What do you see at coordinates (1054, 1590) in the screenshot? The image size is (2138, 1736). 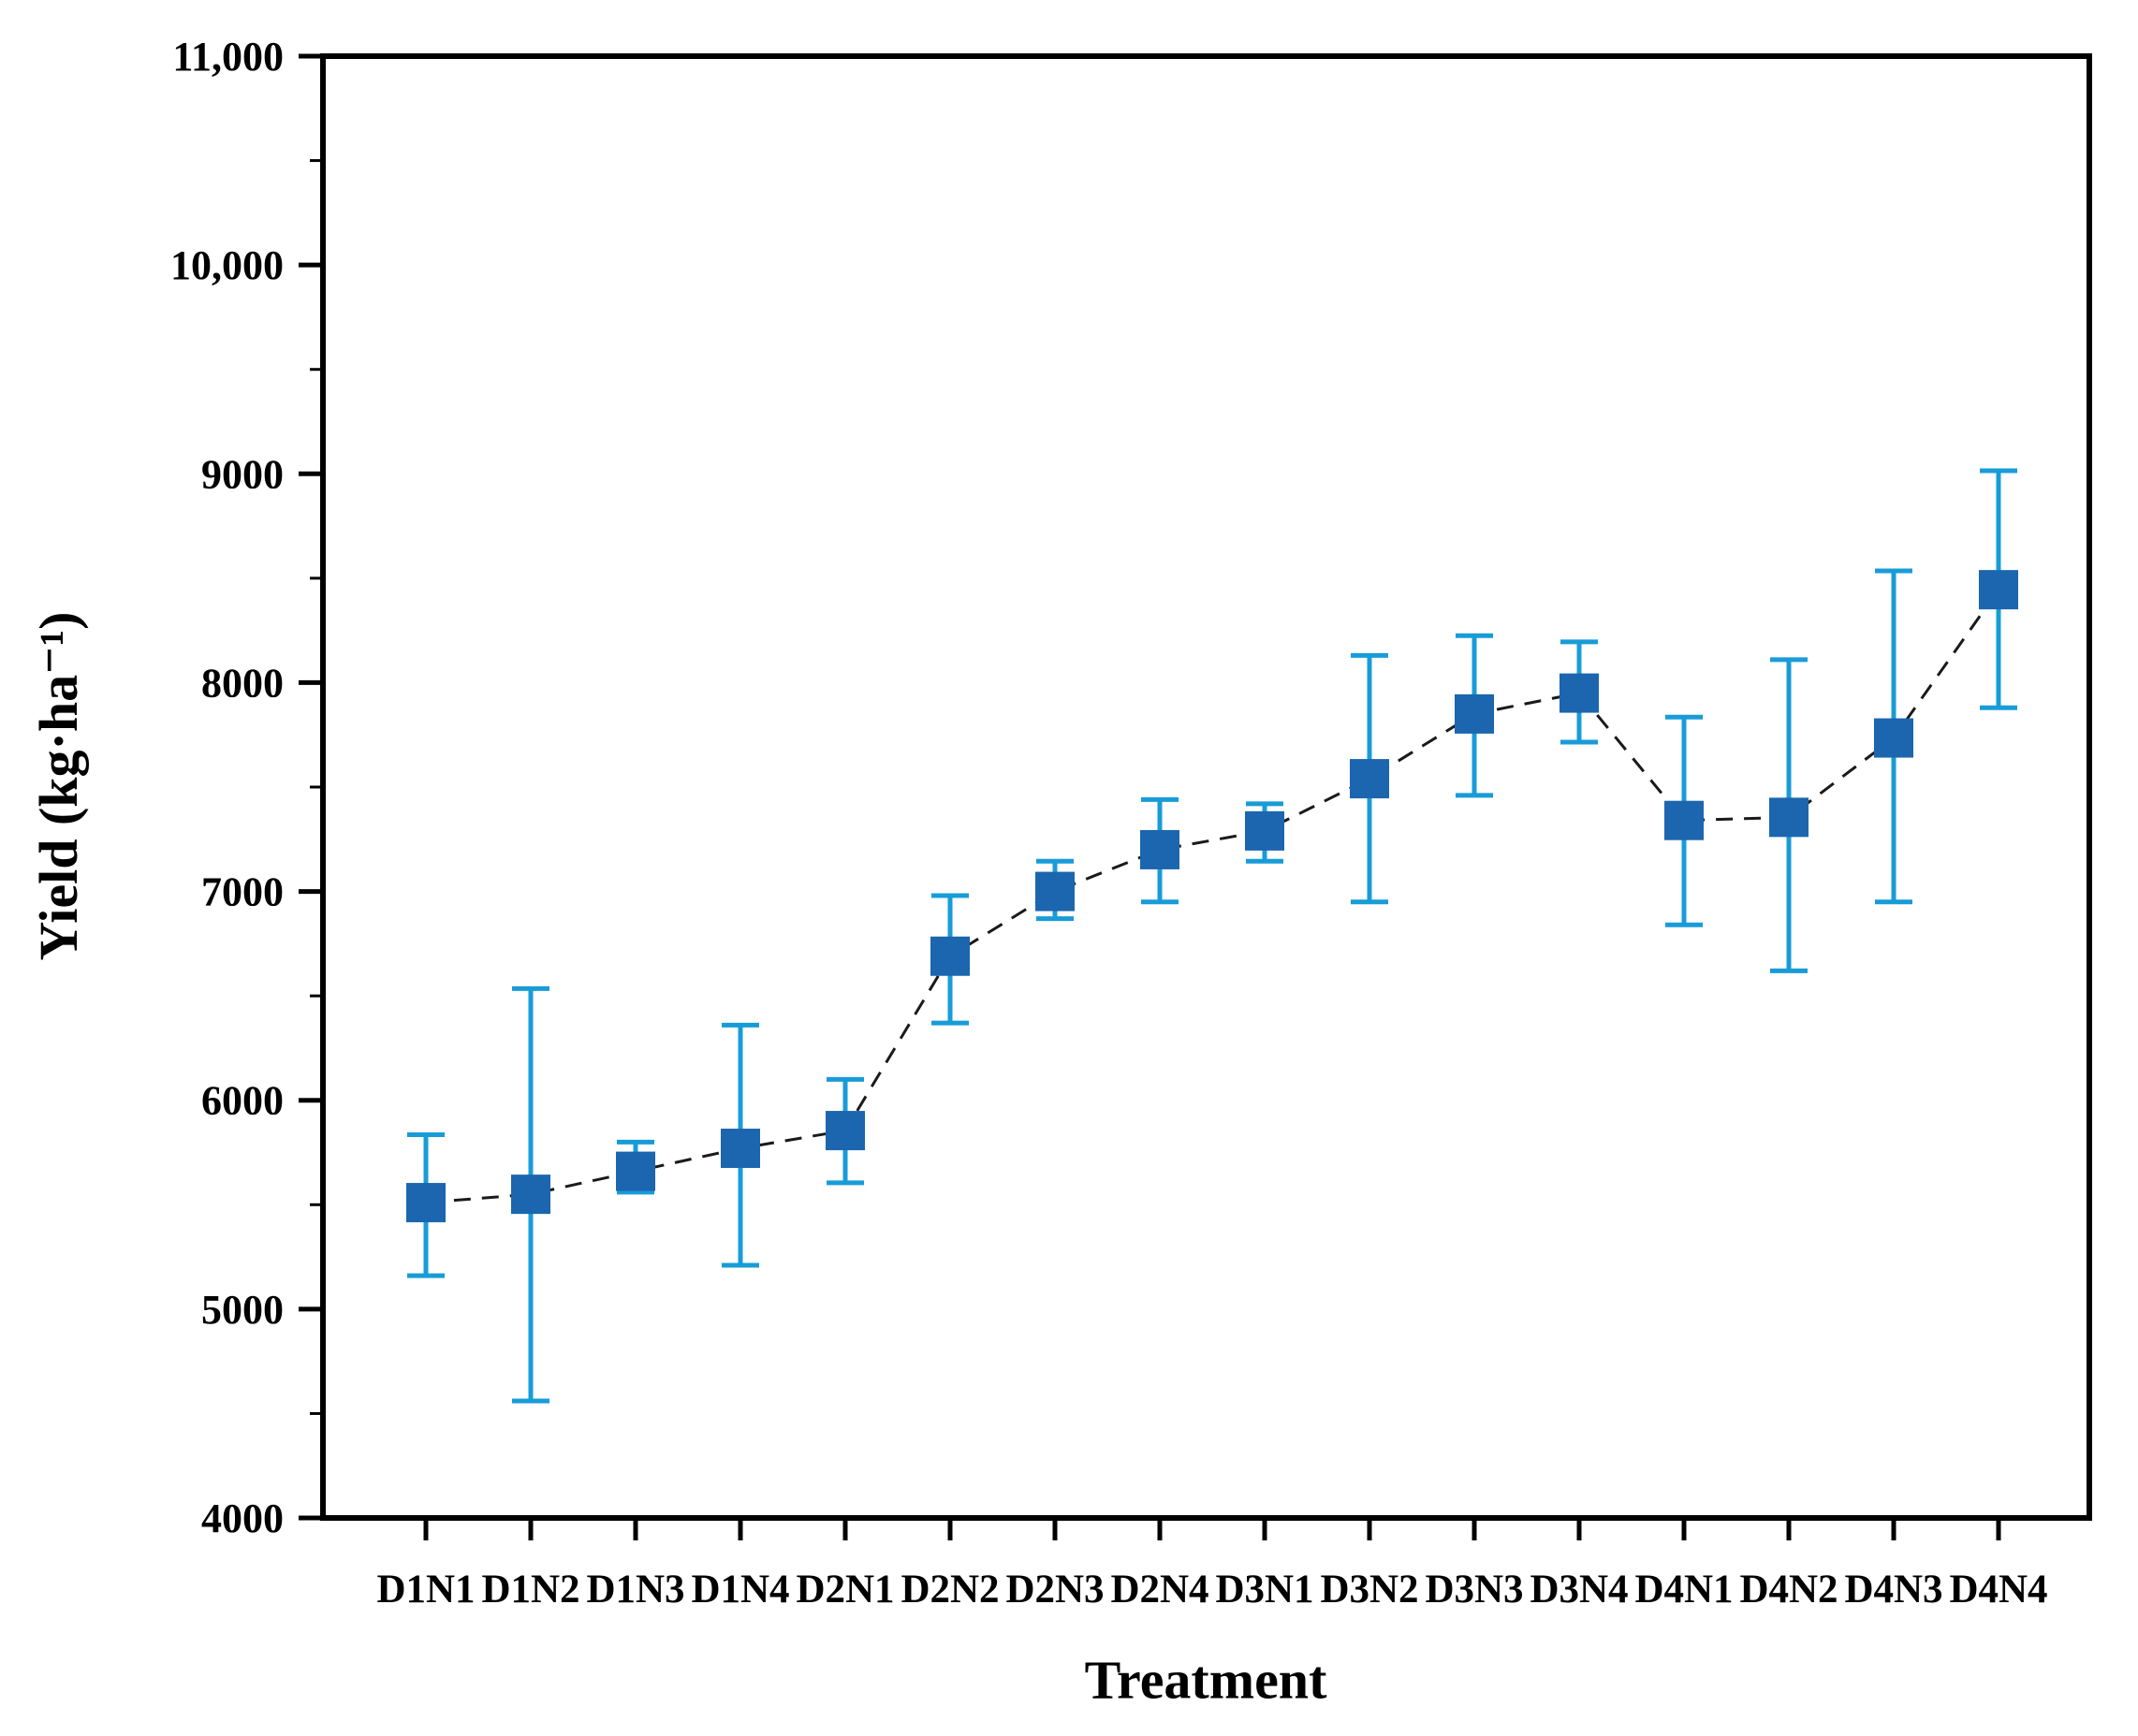 I see `x-tick-label: D2N3` at bounding box center [1054, 1590].